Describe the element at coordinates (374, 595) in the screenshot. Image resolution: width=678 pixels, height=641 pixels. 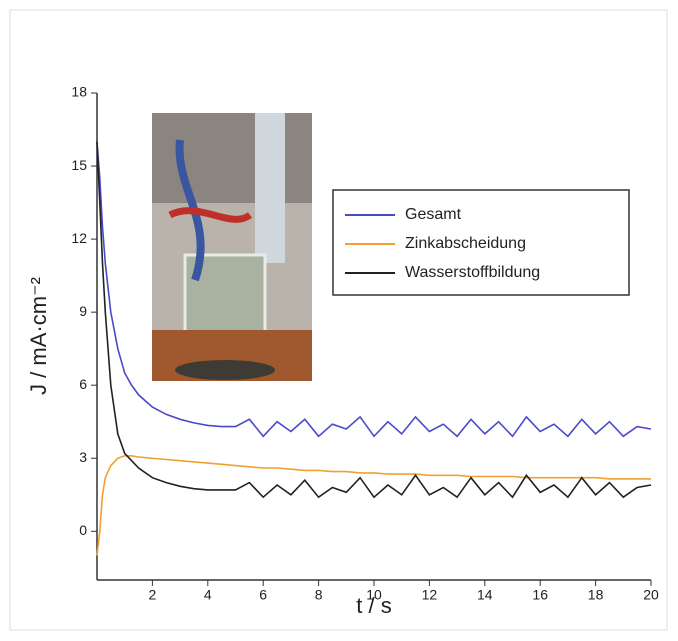
I see `x-tick-label: 10` at that location.